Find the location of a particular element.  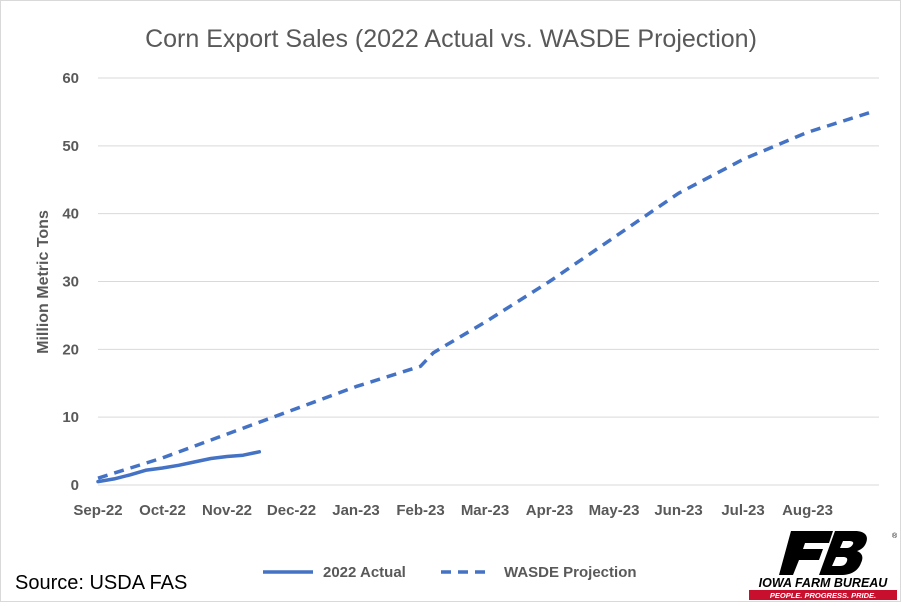

x-tick-label: Nov-22 is located at coordinates (227, 510).